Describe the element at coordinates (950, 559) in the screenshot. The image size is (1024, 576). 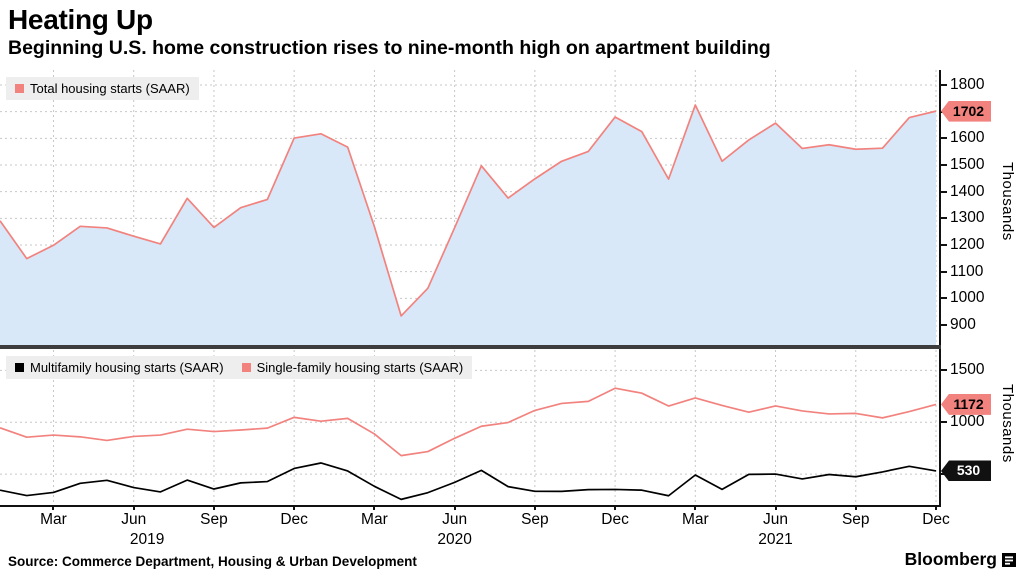
I see `bloomberg-wordmark: Bloomberg` at that location.